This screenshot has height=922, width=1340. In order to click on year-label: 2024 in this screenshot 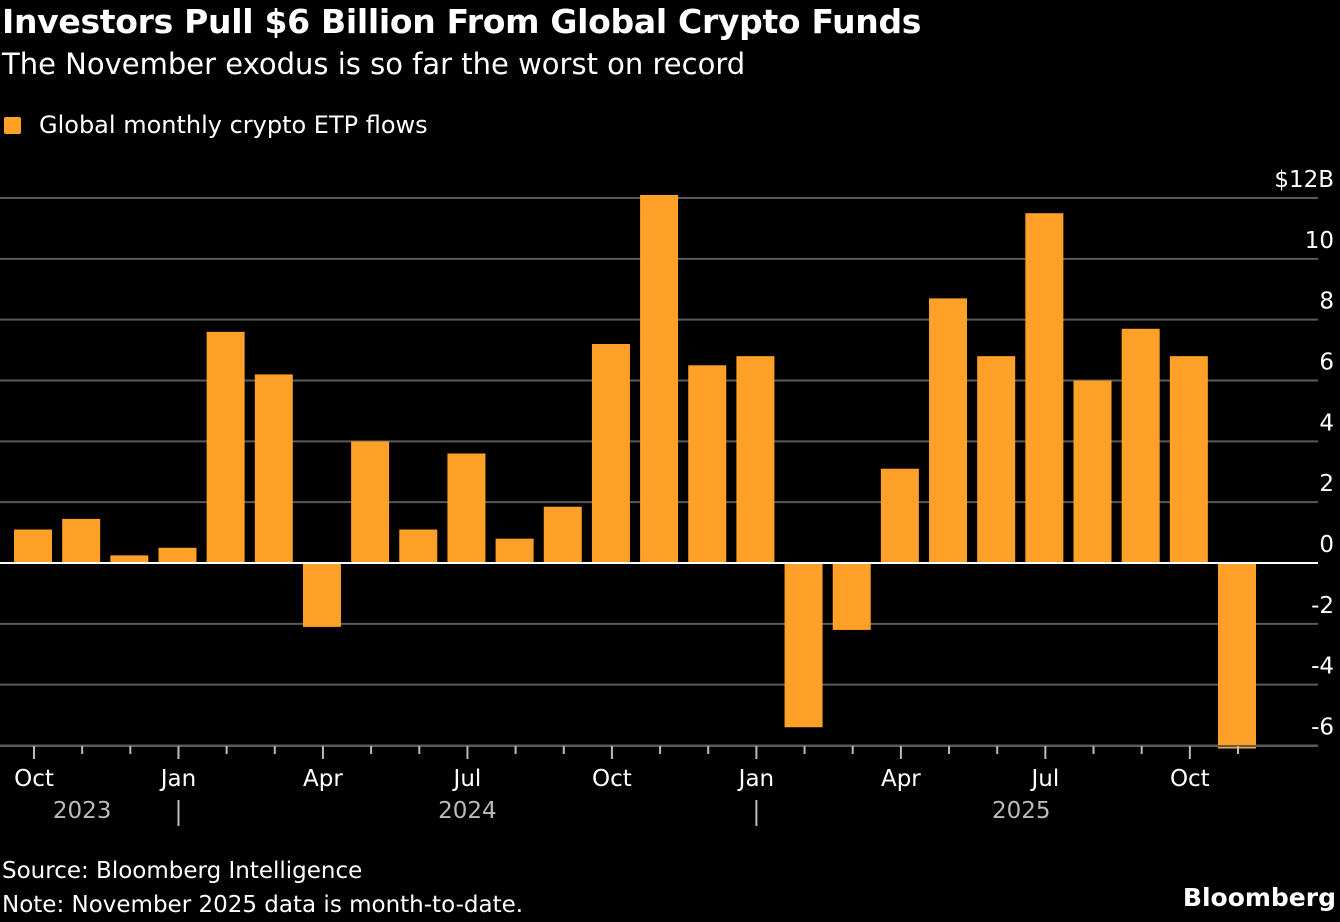, I will do `click(467, 811)`.